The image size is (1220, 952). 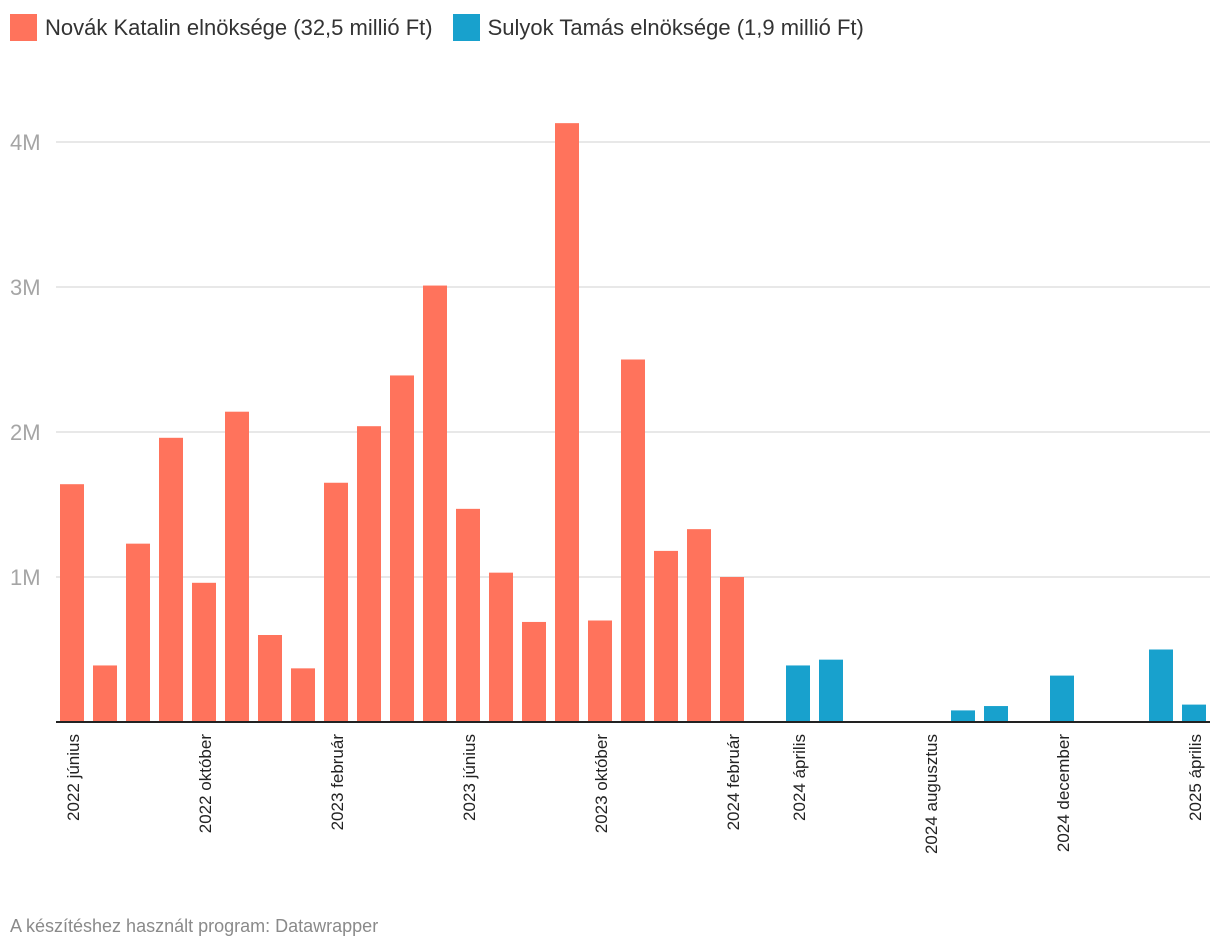 What do you see at coordinates (469, 777) in the screenshot?
I see `x-tick-label: 2023 június` at bounding box center [469, 777].